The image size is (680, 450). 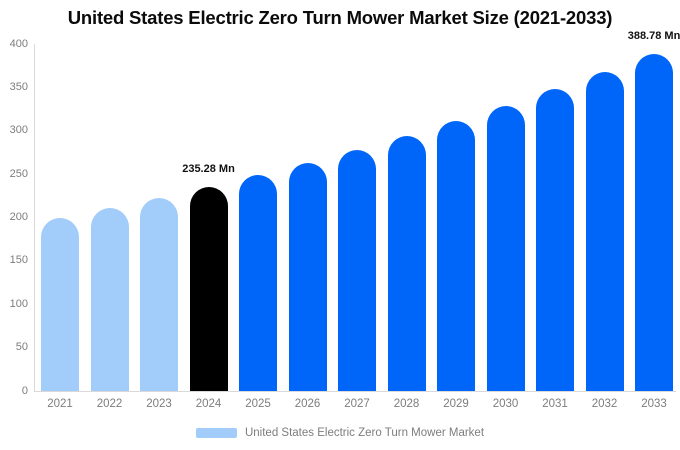 I want to click on x-tick-label-2029: 2029, so click(x=456, y=404).